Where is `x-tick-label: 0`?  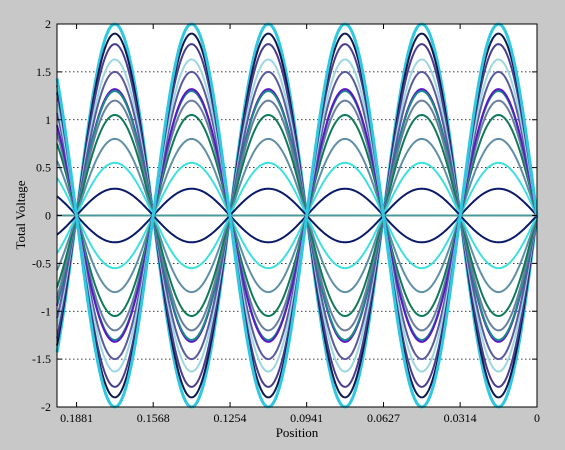
x-tick-label: 0 is located at coordinates (537, 418).